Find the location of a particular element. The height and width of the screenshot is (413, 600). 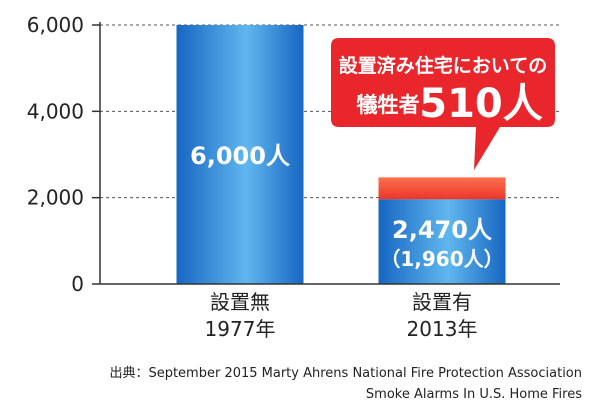

y-tick-label: 6,000 is located at coordinates (55, 25).